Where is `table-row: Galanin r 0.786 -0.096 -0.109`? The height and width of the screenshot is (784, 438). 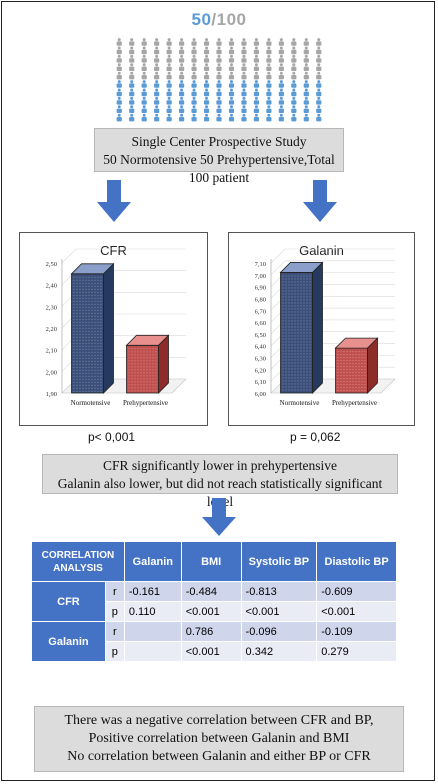 table-row: Galanin r 0.786 -0.096 -0.109 is located at coordinates (214, 641).